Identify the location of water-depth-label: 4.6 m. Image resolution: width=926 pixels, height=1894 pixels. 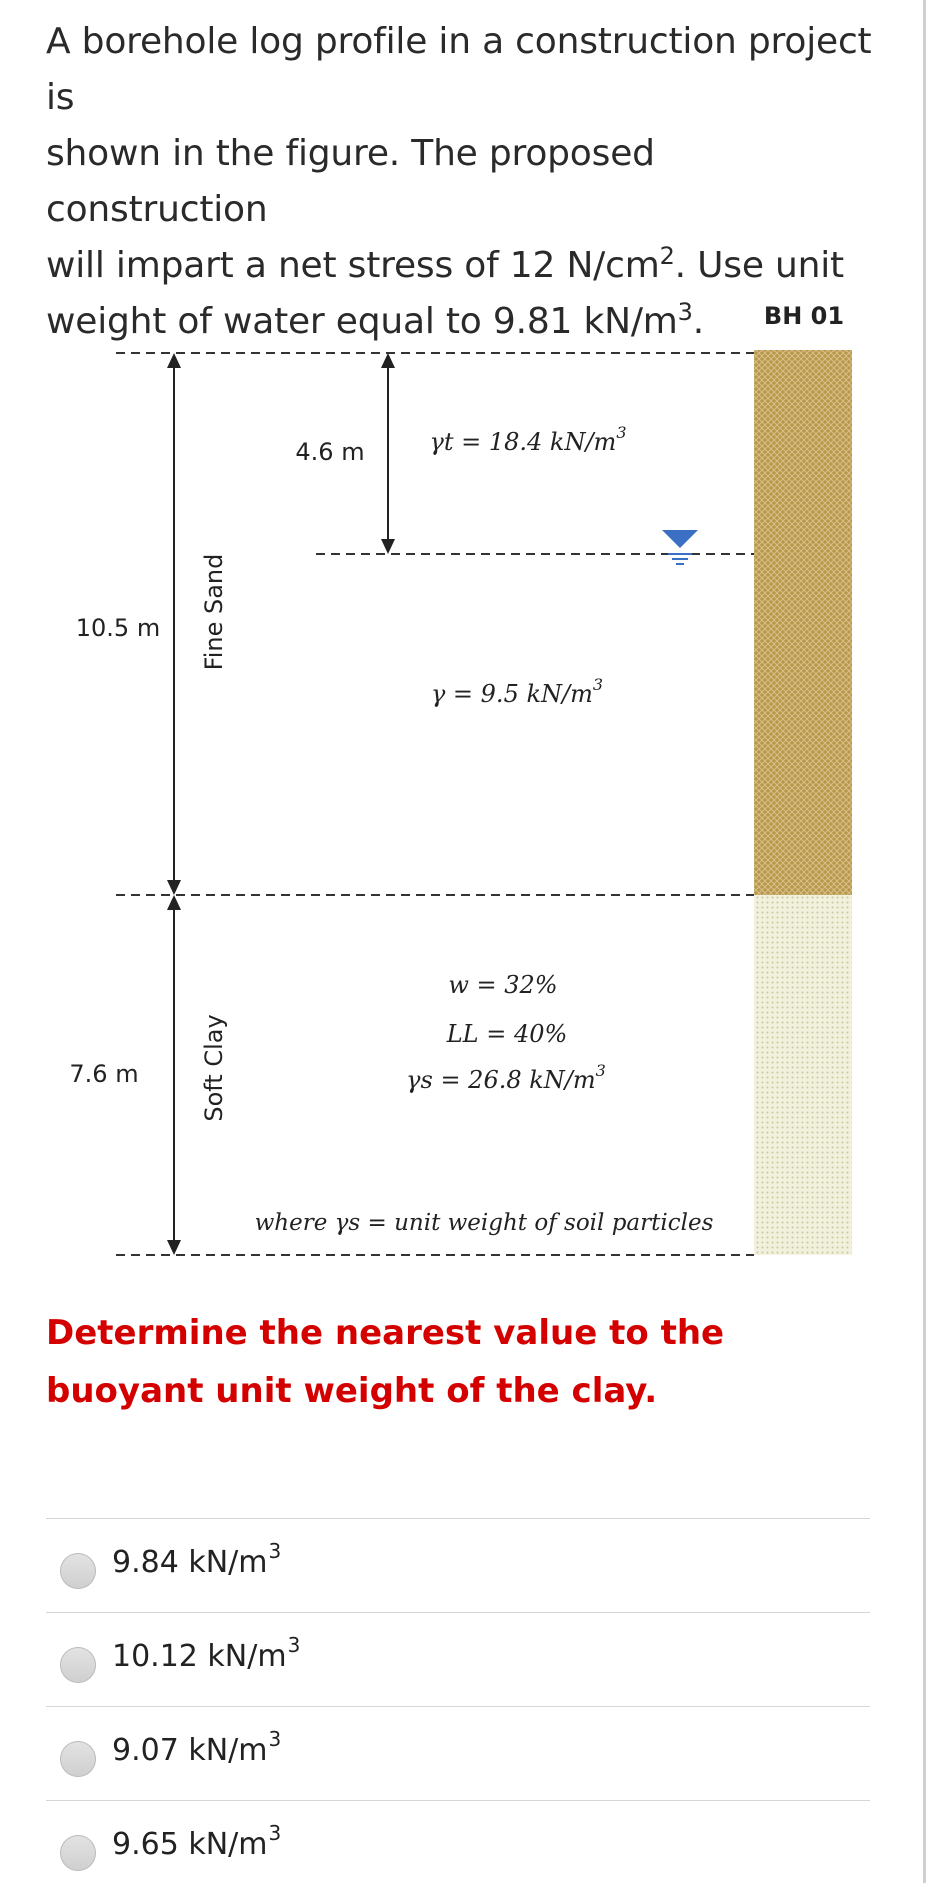
(329, 452).